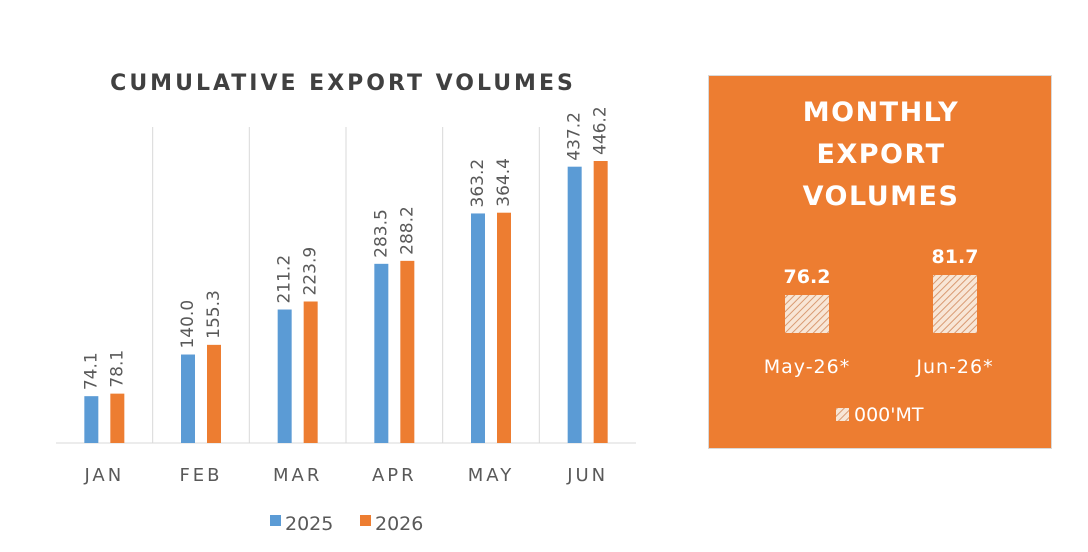 This screenshot has height=552, width=1088. I want to click on bar-2025-jun, so click(574, 304).